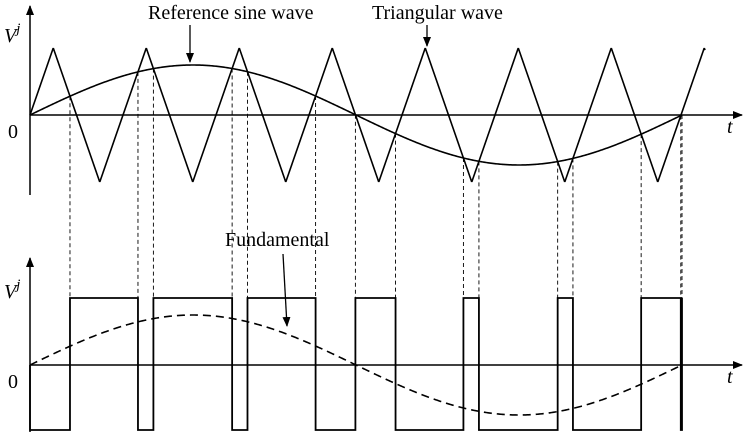  What do you see at coordinates (730, 377) in the screenshot?
I see `bottom-x-label: t` at bounding box center [730, 377].